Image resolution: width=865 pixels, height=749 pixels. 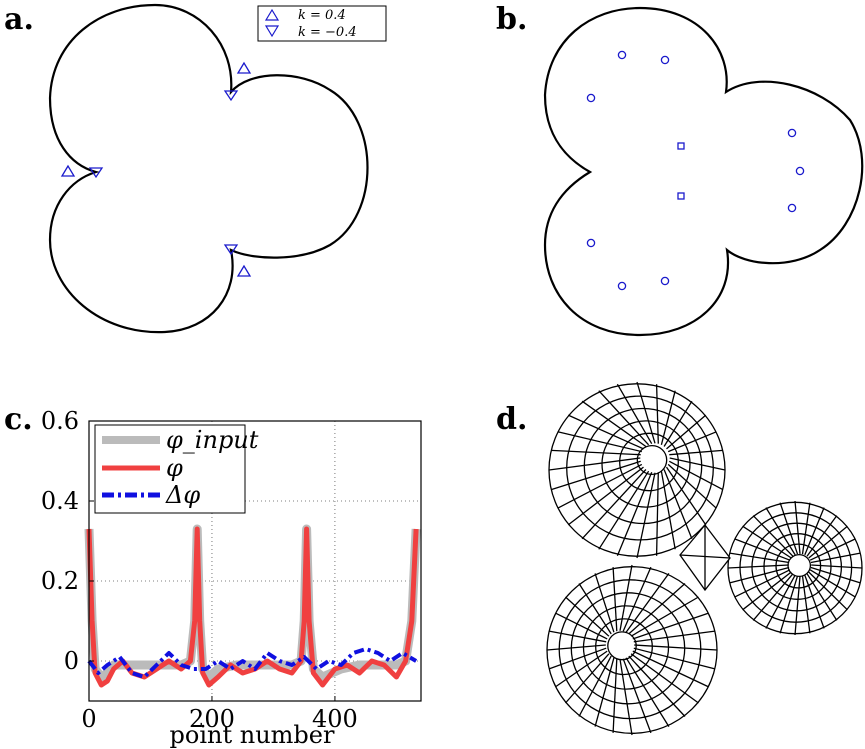 What do you see at coordinates (212, 719) in the screenshot?
I see `x-tick-label: 200` at bounding box center [212, 719].